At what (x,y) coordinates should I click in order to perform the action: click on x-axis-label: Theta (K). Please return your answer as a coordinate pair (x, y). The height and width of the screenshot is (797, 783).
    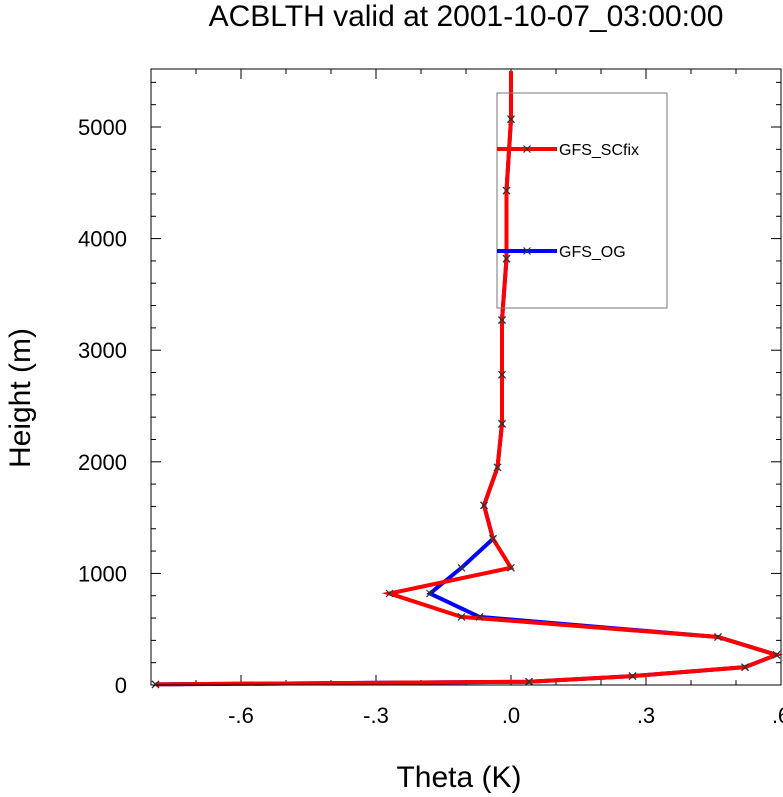
    Looking at the image, I should click on (458, 777).